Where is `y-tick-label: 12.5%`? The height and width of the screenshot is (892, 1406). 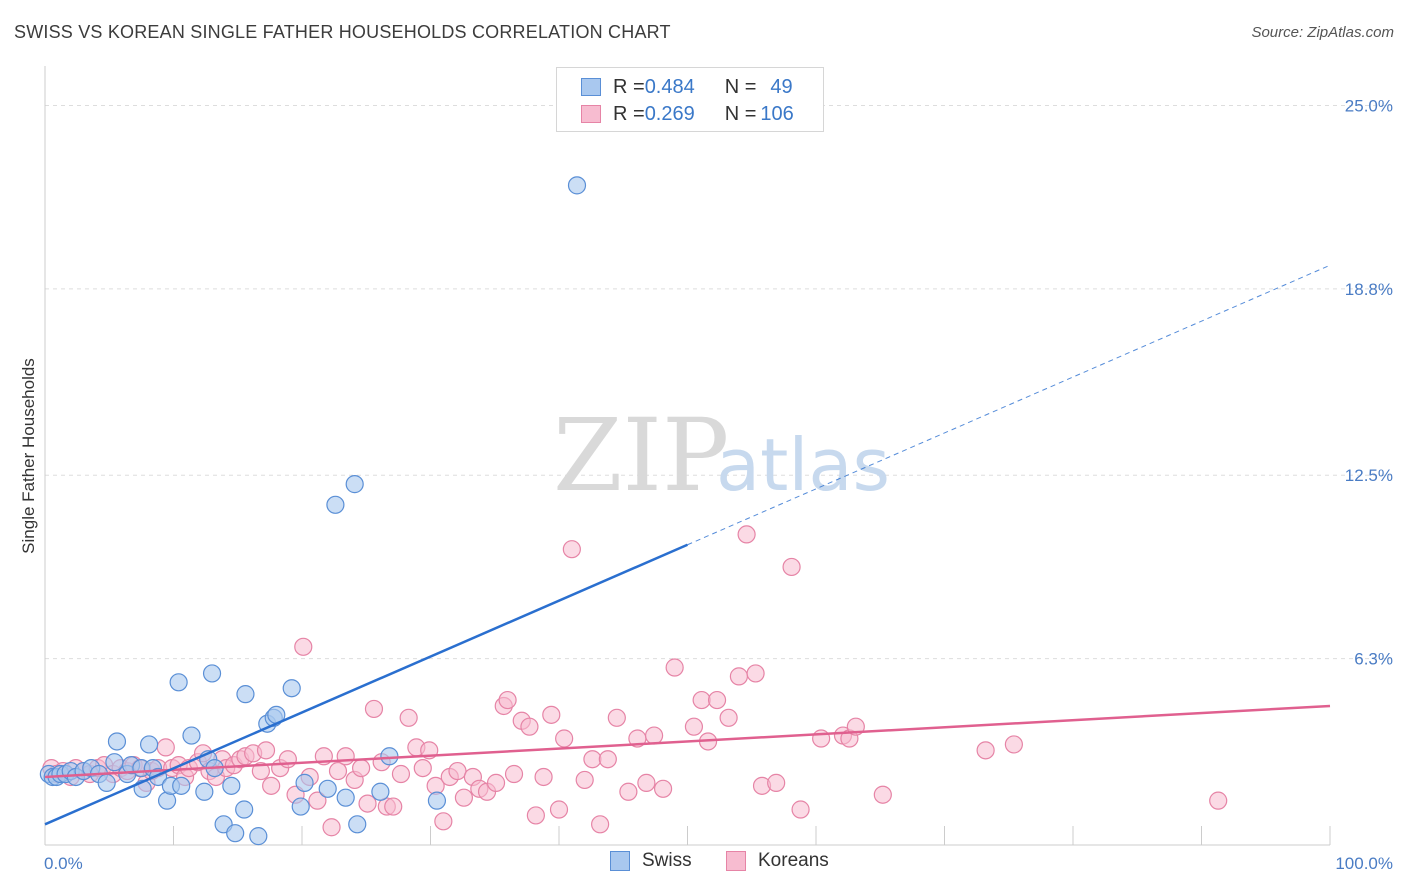 y-tick-label: 12.5% is located at coordinates (1369, 475).